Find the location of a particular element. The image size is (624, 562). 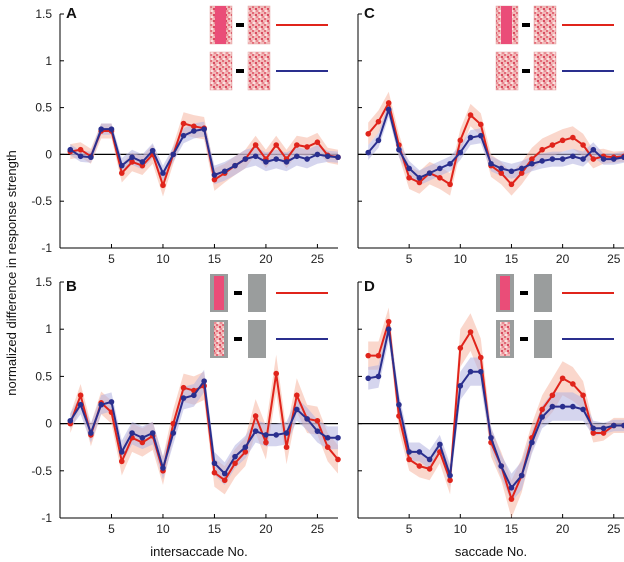

y-tick-label: 0.5 is located at coordinates (43, 376).